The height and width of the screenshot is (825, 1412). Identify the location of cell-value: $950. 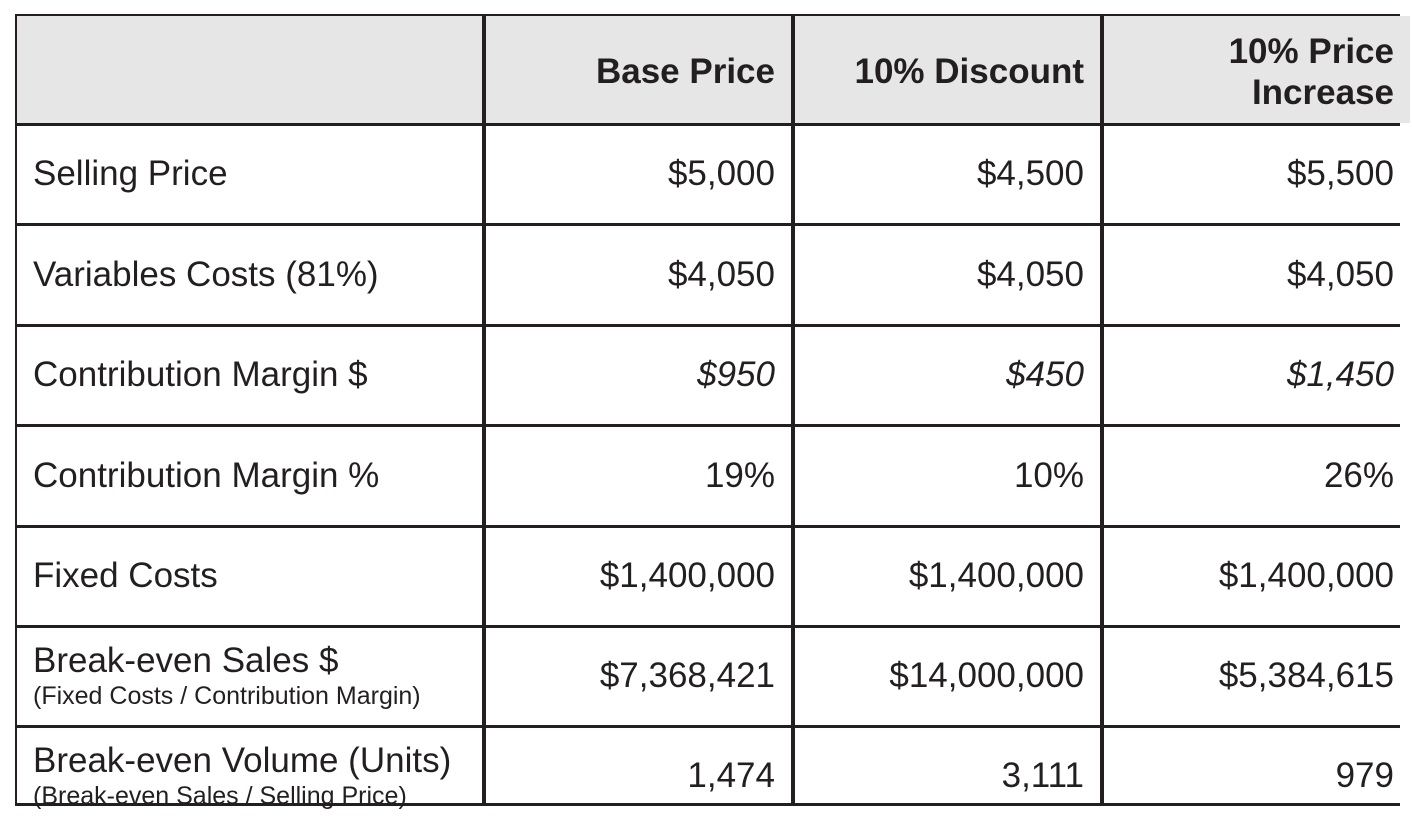
(736, 375).